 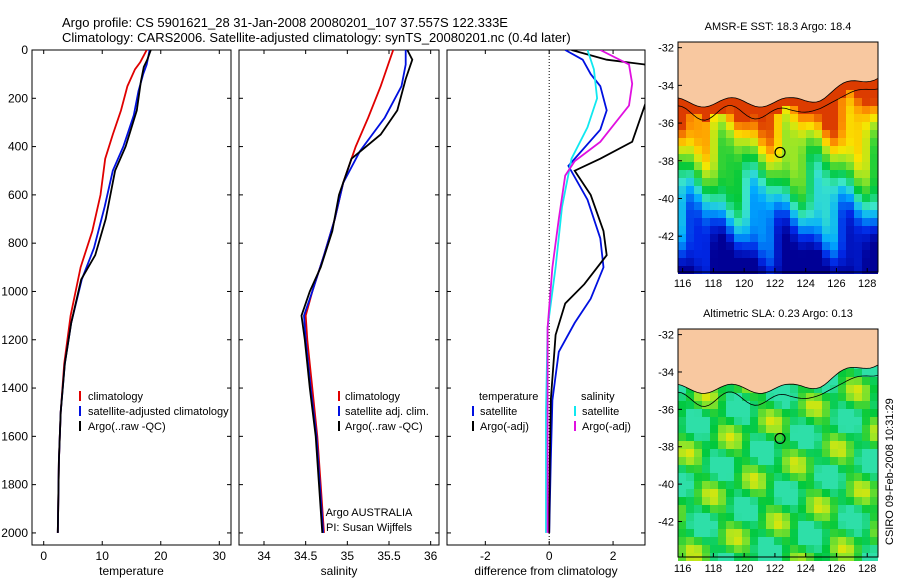 I want to click on x-tick-label: 30, so click(x=220, y=556).